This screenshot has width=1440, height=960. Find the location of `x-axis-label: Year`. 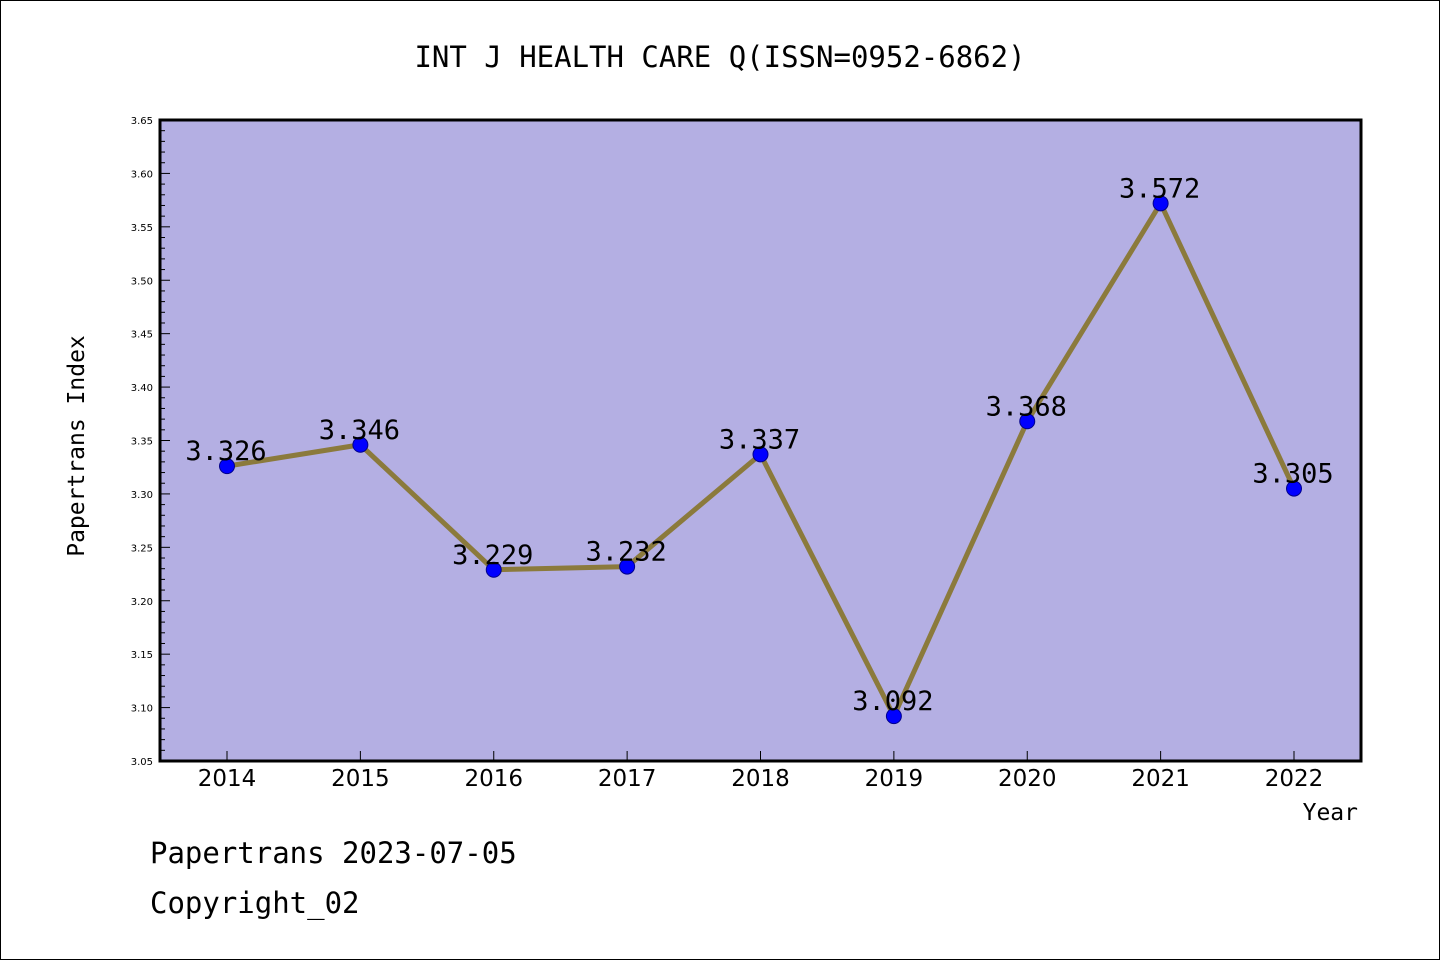

x-axis-label: Year is located at coordinates (1330, 813).